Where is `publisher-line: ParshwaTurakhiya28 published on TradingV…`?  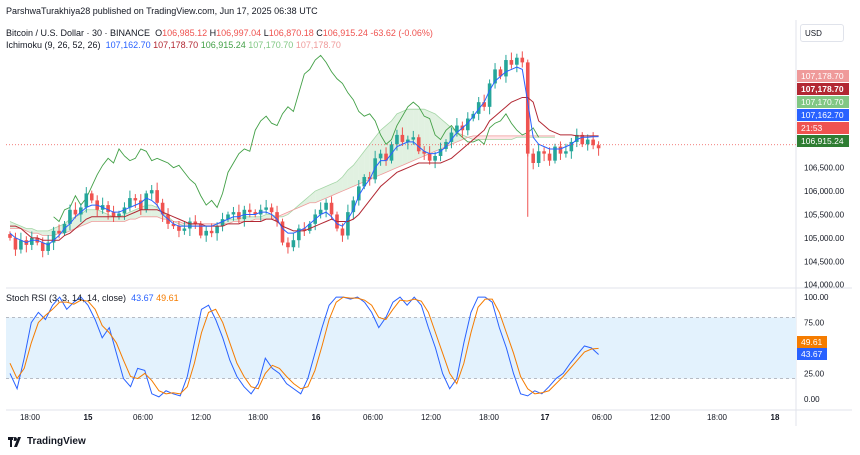
publisher-line: ParshwaTurakhiya28 published on TradingV… is located at coordinates (162, 11).